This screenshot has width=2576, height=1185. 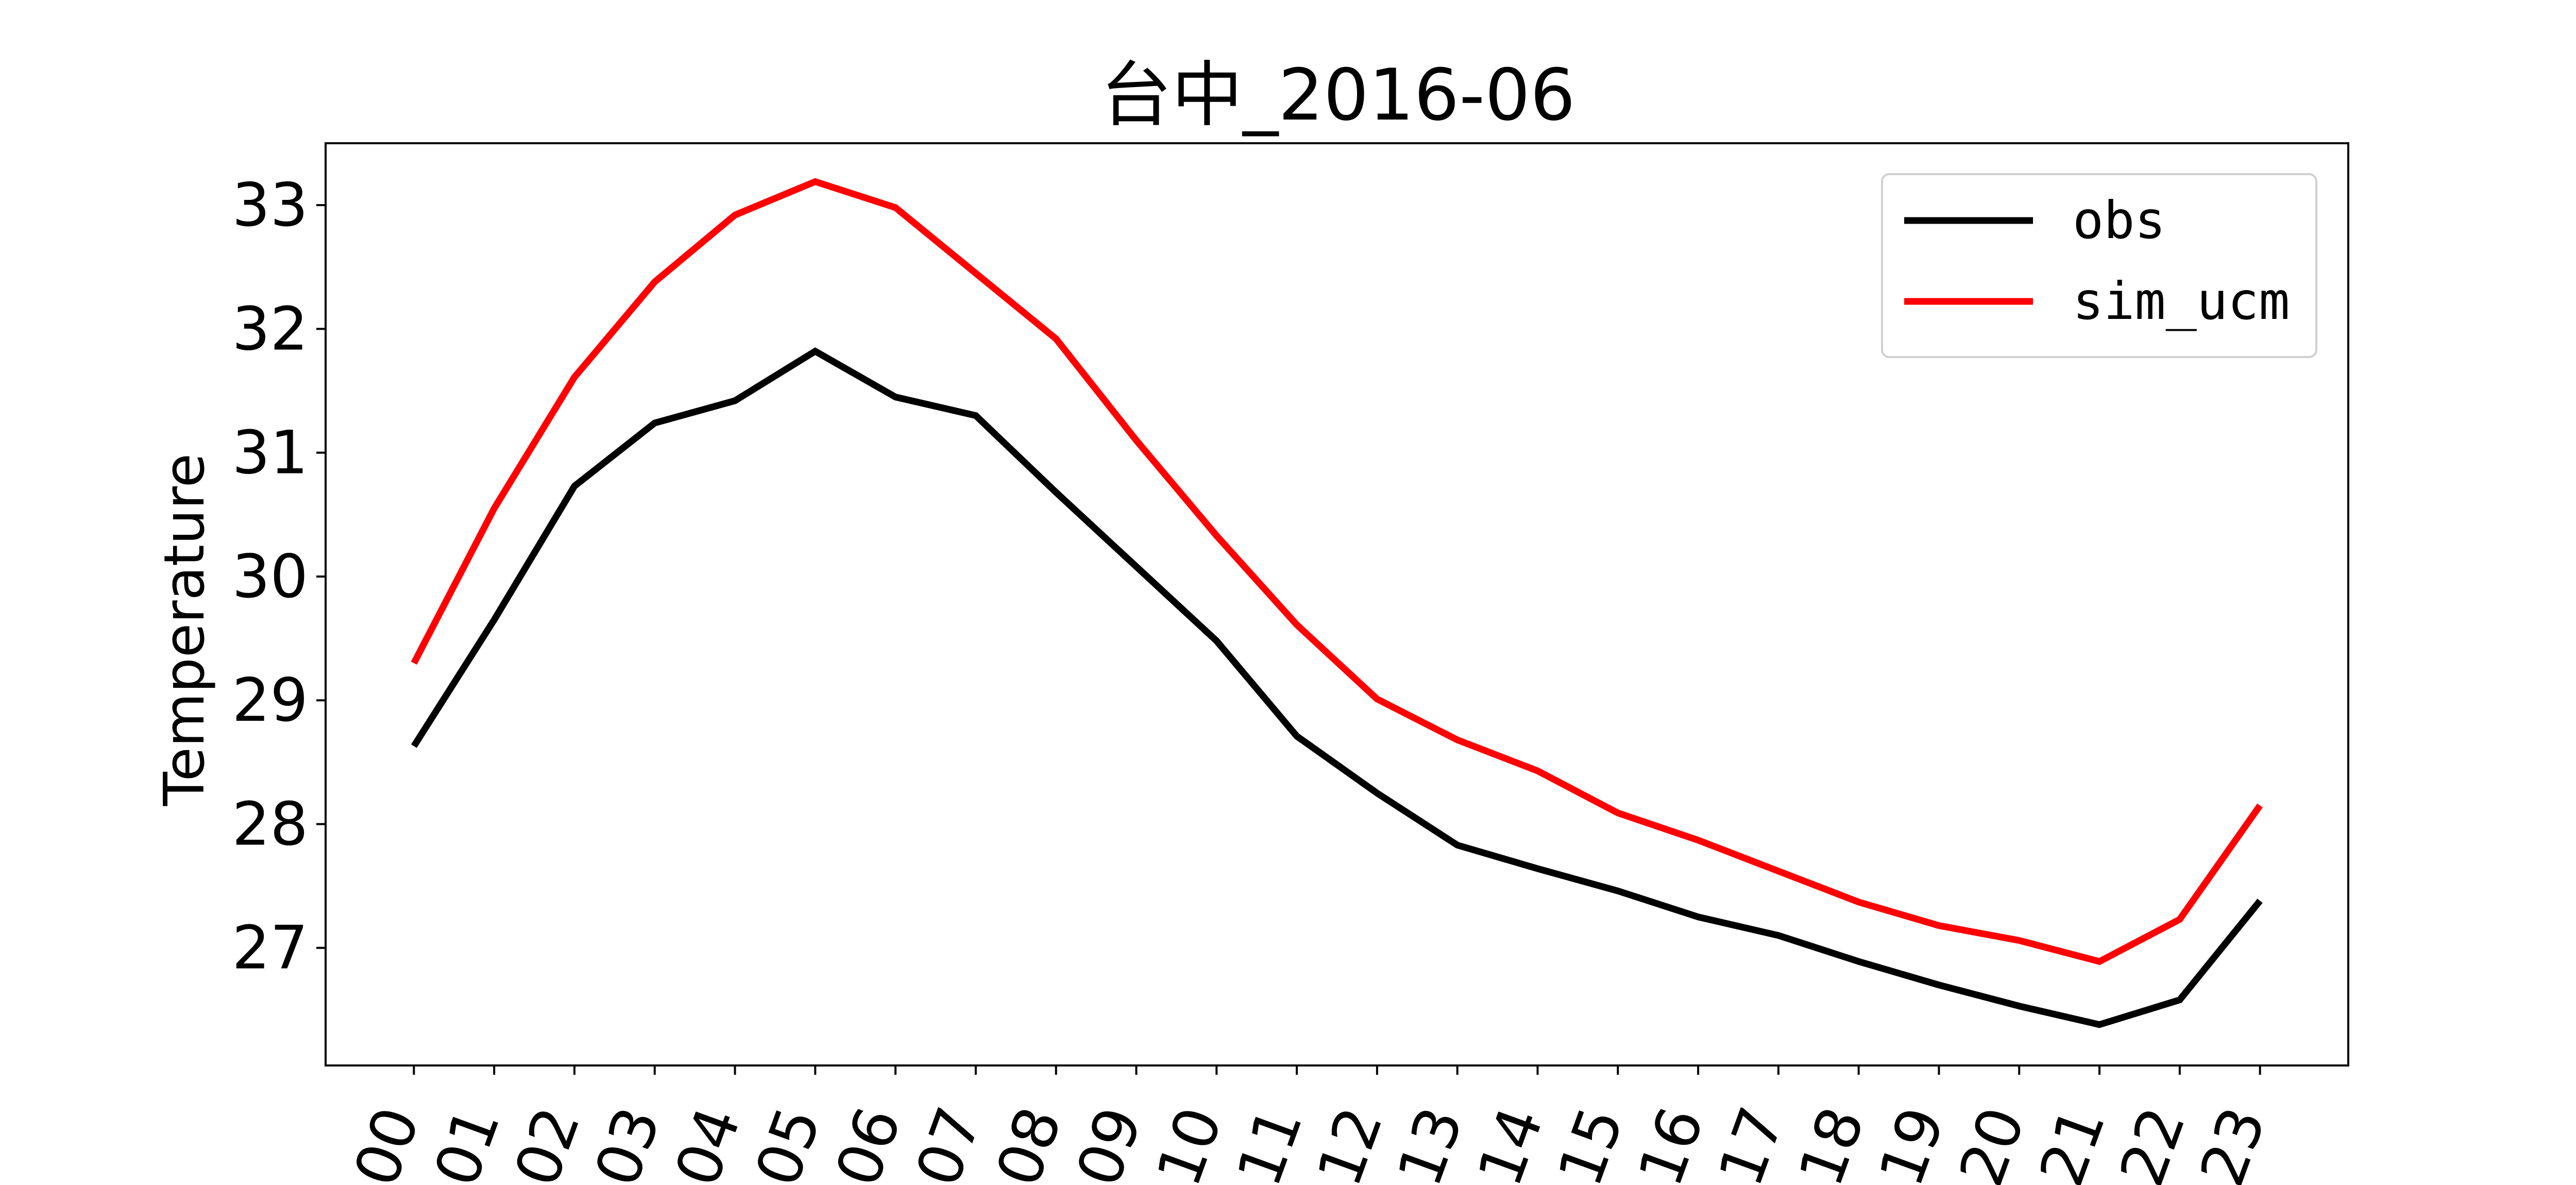 What do you see at coordinates (2181, 301) in the screenshot?
I see `legend-label-sim-ucm: sim_ucm` at bounding box center [2181, 301].